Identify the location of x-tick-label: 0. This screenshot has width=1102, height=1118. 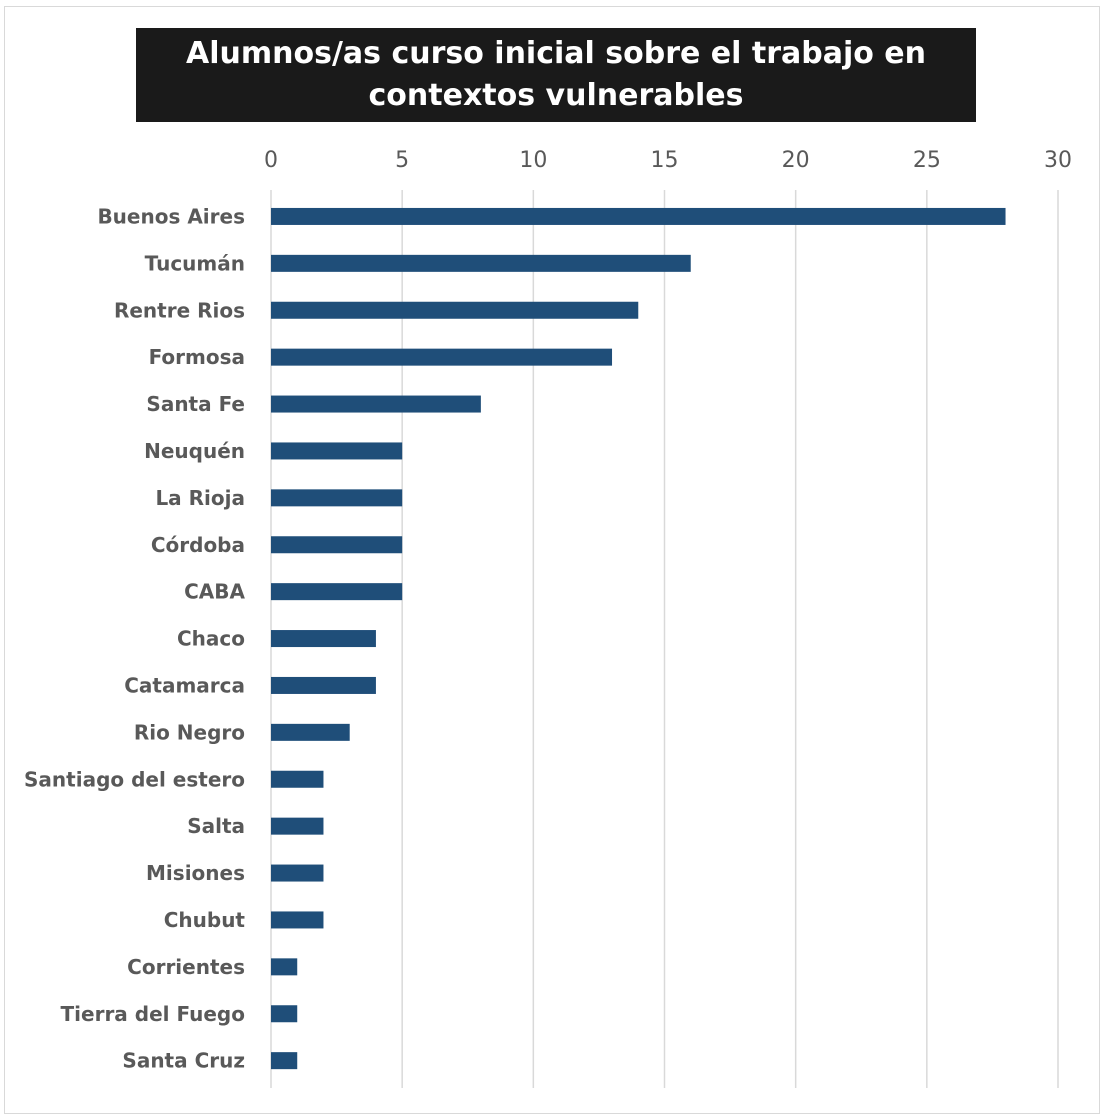
(271, 160).